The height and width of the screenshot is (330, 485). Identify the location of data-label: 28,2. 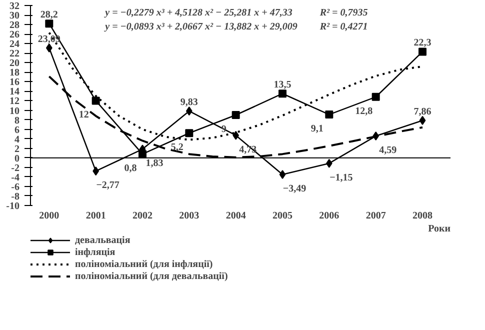
(49, 15).